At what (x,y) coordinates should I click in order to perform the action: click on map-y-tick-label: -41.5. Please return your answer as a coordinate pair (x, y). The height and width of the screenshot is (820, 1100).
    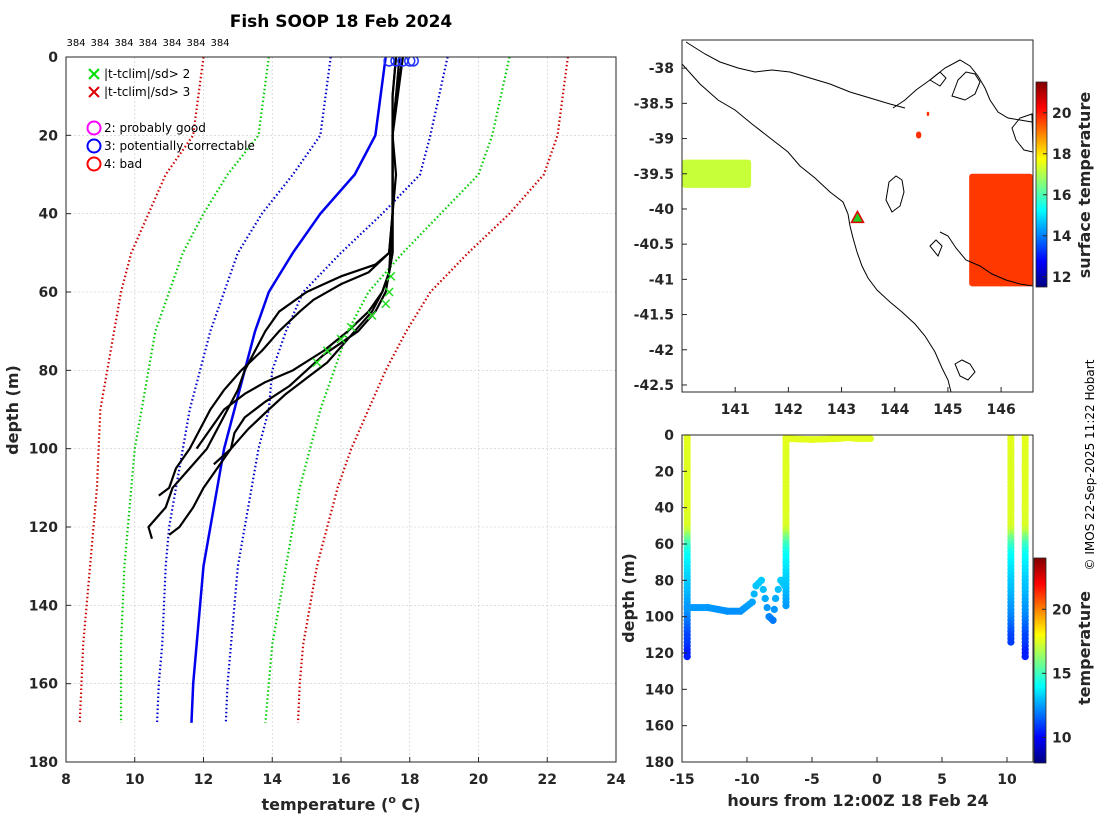
    Looking at the image, I should click on (654, 316).